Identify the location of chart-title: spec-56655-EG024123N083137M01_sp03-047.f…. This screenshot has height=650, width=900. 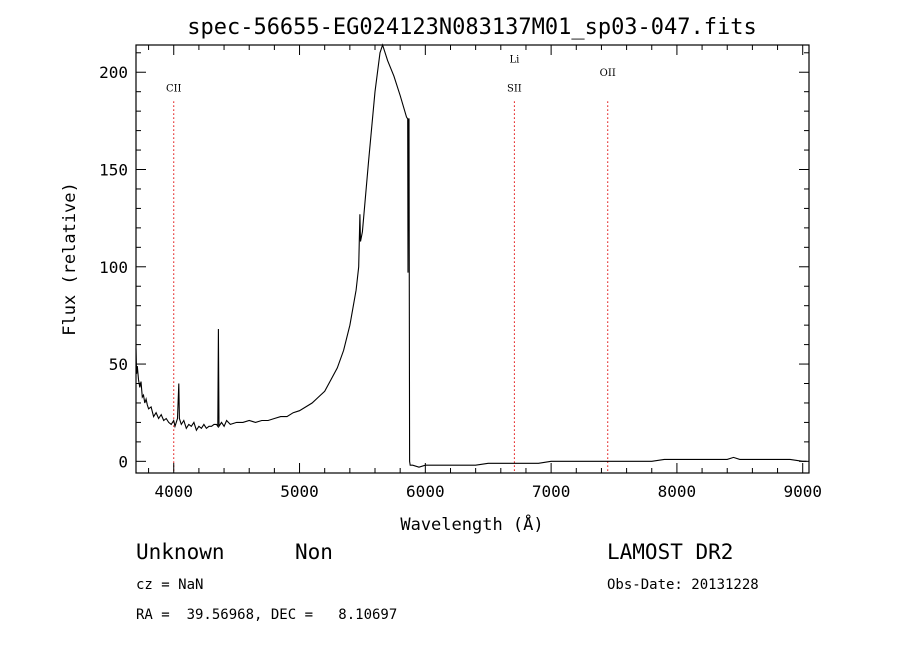
(472, 27).